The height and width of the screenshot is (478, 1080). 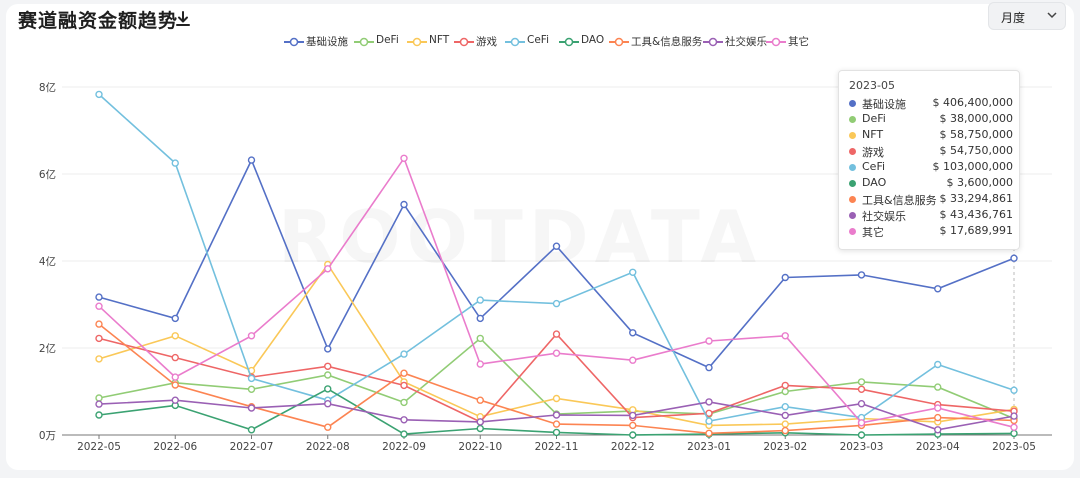 What do you see at coordinates (852, 183) in the screenshot?
I see `series-dot-icon` at bounding box center [852, 183].